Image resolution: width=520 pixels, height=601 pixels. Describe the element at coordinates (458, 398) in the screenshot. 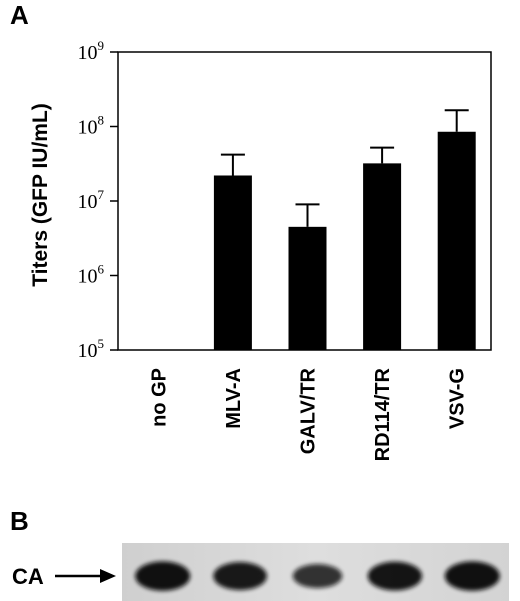

I see `x-tick-label: VSV-G` at that location.